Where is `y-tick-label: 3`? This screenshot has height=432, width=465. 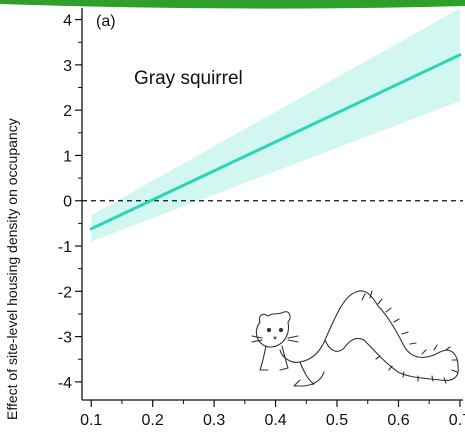
y-tick-label: 3 is located at coordinates (67, 66).